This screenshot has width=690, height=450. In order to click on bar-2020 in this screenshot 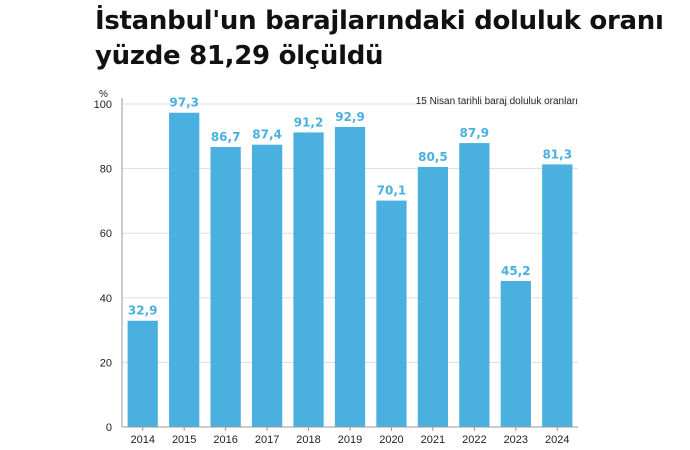, I will do `click(391, 313)`.